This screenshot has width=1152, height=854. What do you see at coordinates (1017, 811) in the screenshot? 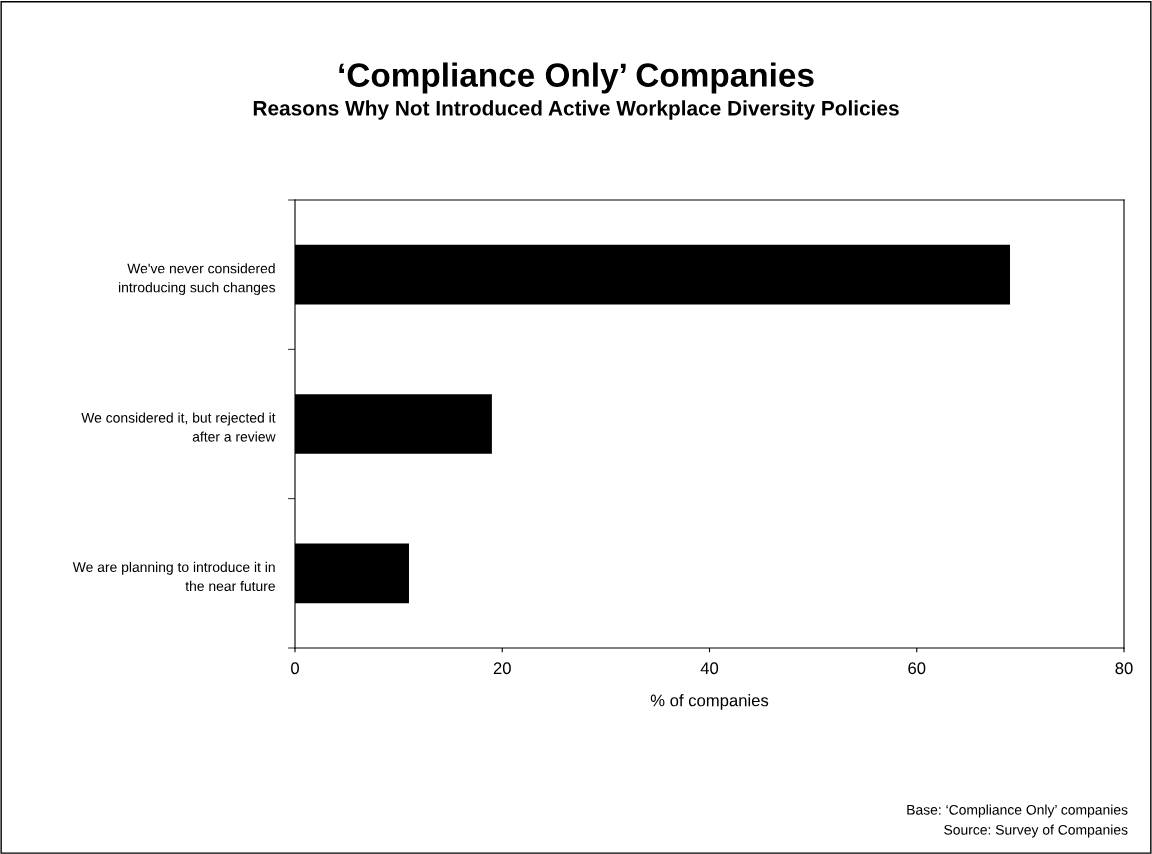
I see `text: Base: ‘Compliance Only’ companies` at bounding box center [1017, 811].